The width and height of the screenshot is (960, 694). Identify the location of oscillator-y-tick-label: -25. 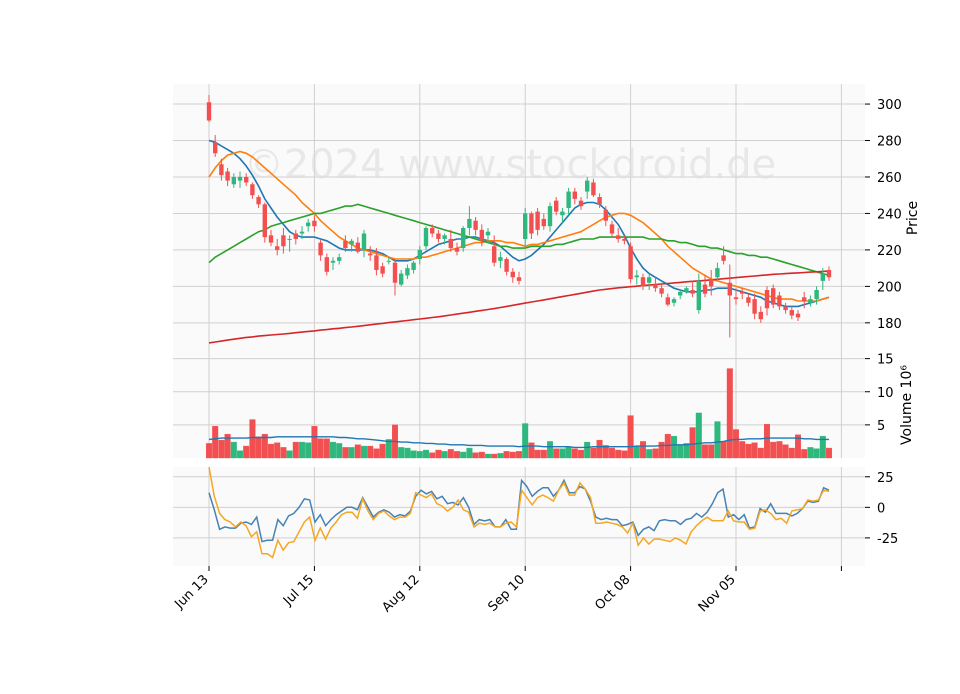
(887, 539).